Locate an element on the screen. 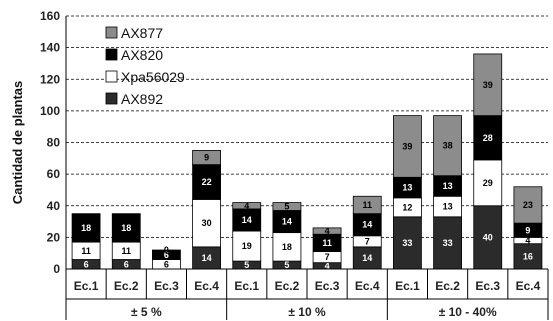 The height and width of the screenshot is (321, 553). data-label: 28 is located at coordinates (488, 138).